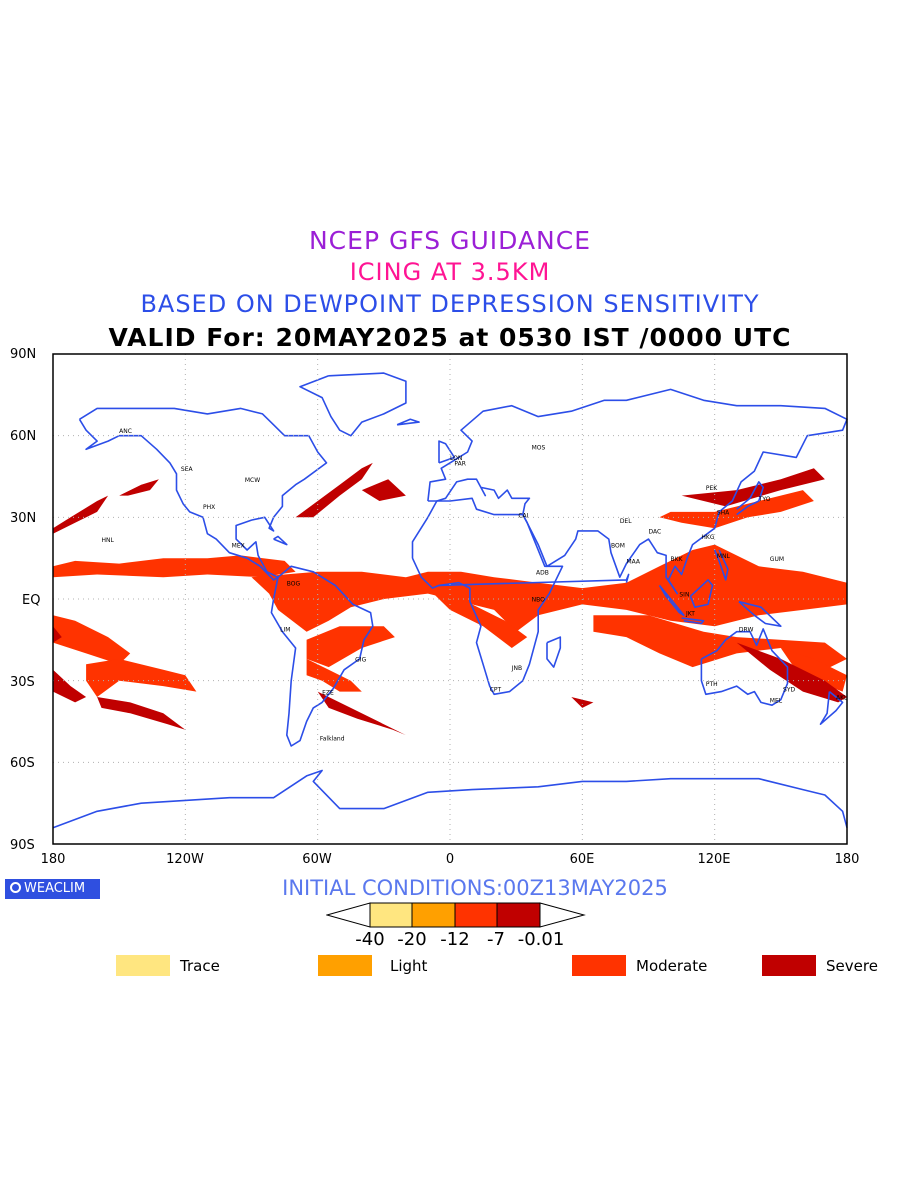 Image resolution: width=900 pixels, height=1200 pixels. What do you see at coordinates (538, 600) in the screenshot?
I see `station-label: NBO` at bounding box center [538, 600].